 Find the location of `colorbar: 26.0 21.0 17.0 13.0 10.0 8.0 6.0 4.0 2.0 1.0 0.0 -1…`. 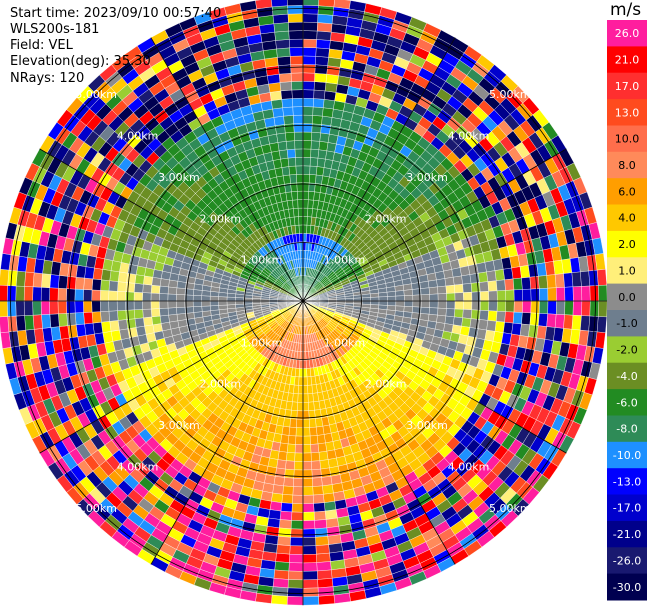

colorbar: 26.0 21.0 17.0 13.0 10.0 8.0 6.0 4.0 2.0 1.0 0.0 -1… is located at coordinates (627, 310).